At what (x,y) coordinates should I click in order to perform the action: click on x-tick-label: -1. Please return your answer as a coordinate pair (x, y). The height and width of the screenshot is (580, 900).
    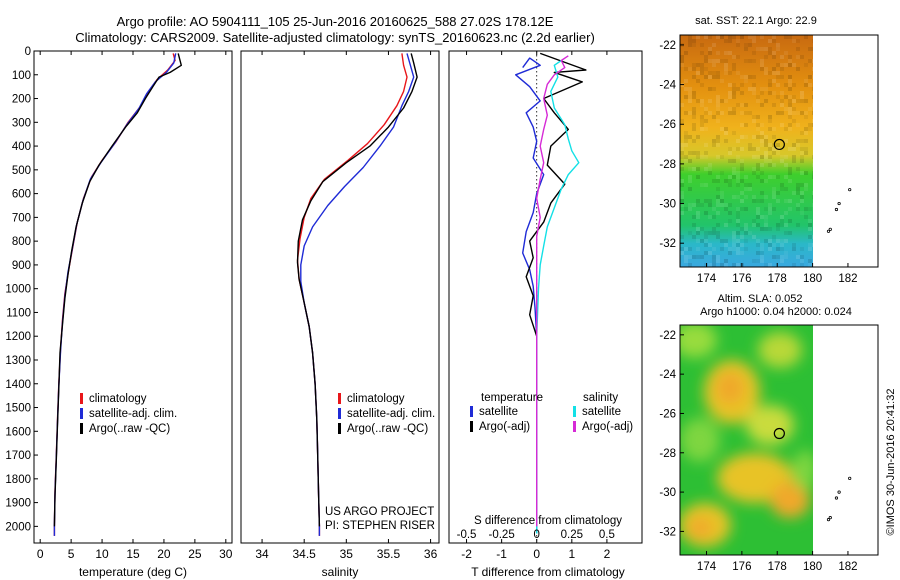
    Looking at the image, I should click on (501, 554).